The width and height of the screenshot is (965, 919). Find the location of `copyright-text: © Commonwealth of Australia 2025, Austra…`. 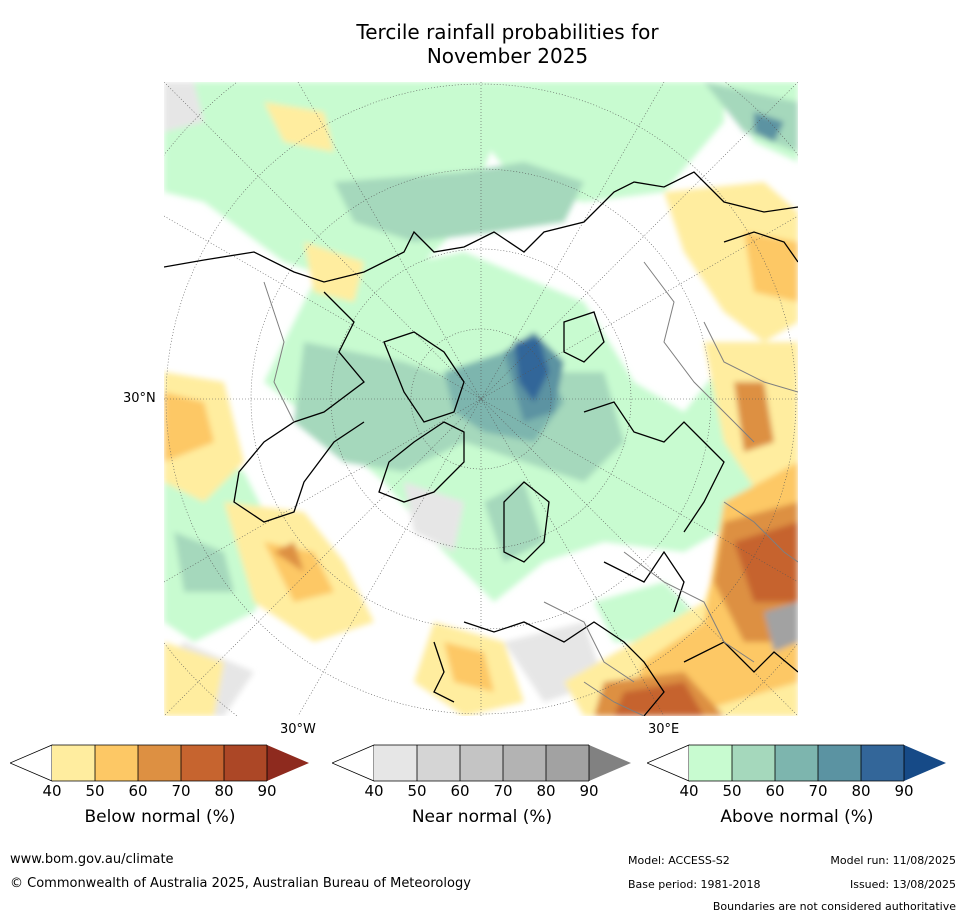

copyright-text: © Commonwealth of Australia 2025, Austra… is located at coordinates (240, 883).